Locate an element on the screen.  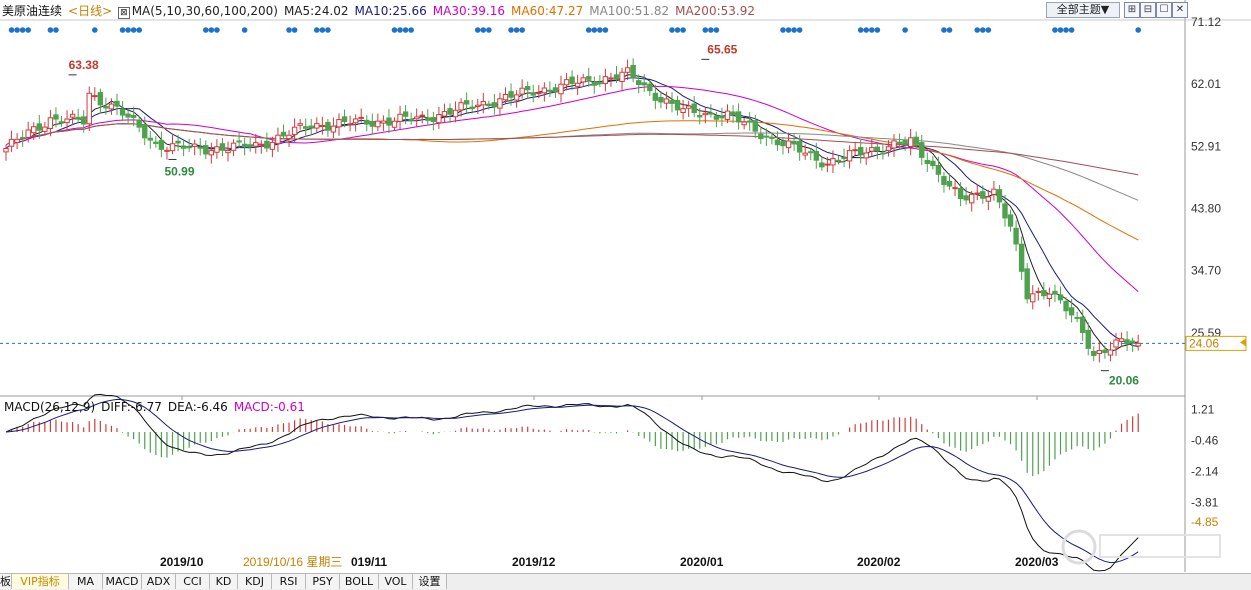
tab-7: RSI is located at coordinates (289, 581).